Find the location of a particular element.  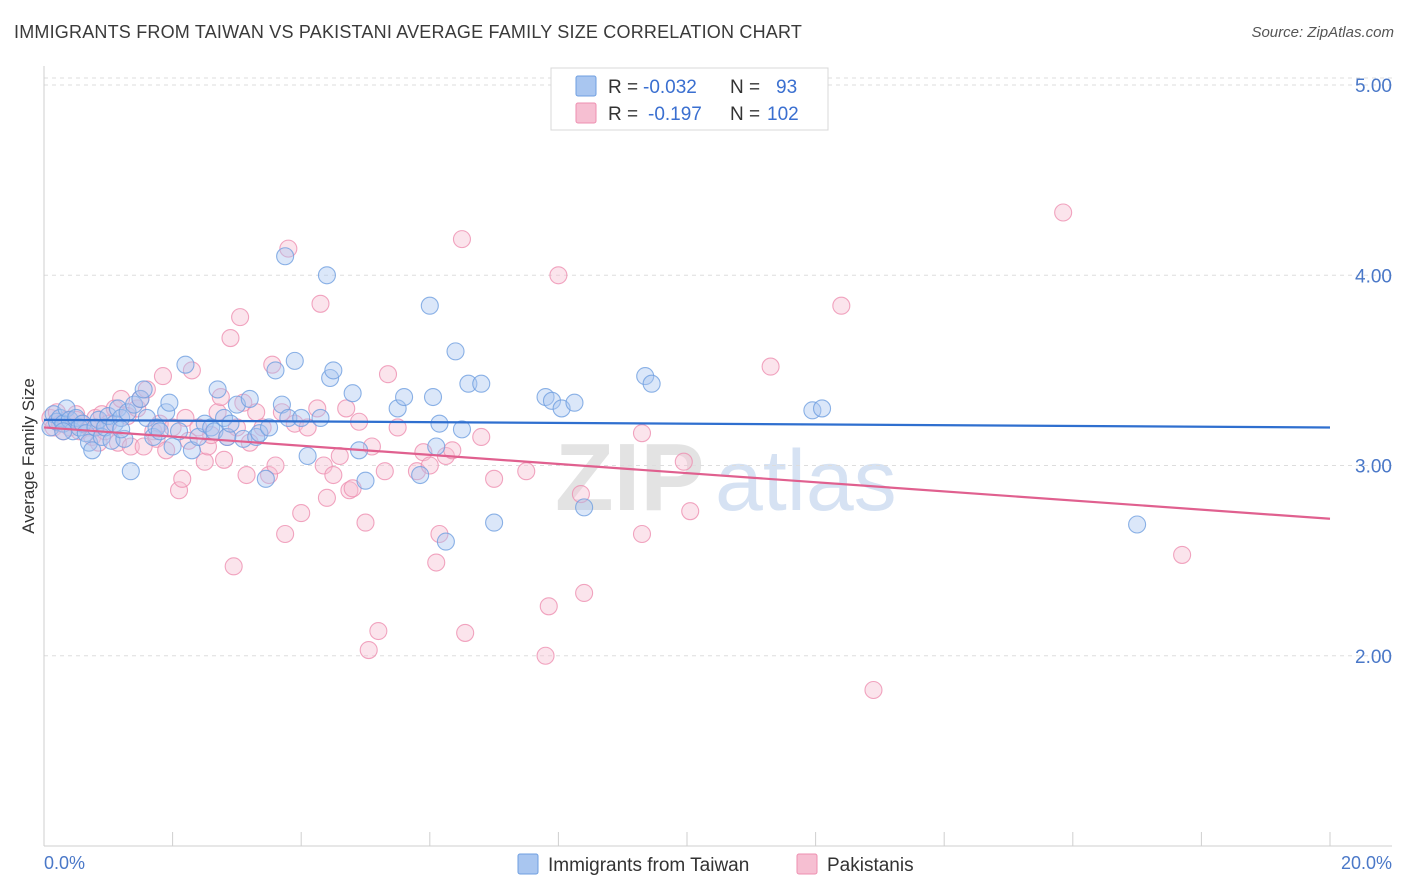

legend-r-label-1: R = is located at coordinates (623, 87).